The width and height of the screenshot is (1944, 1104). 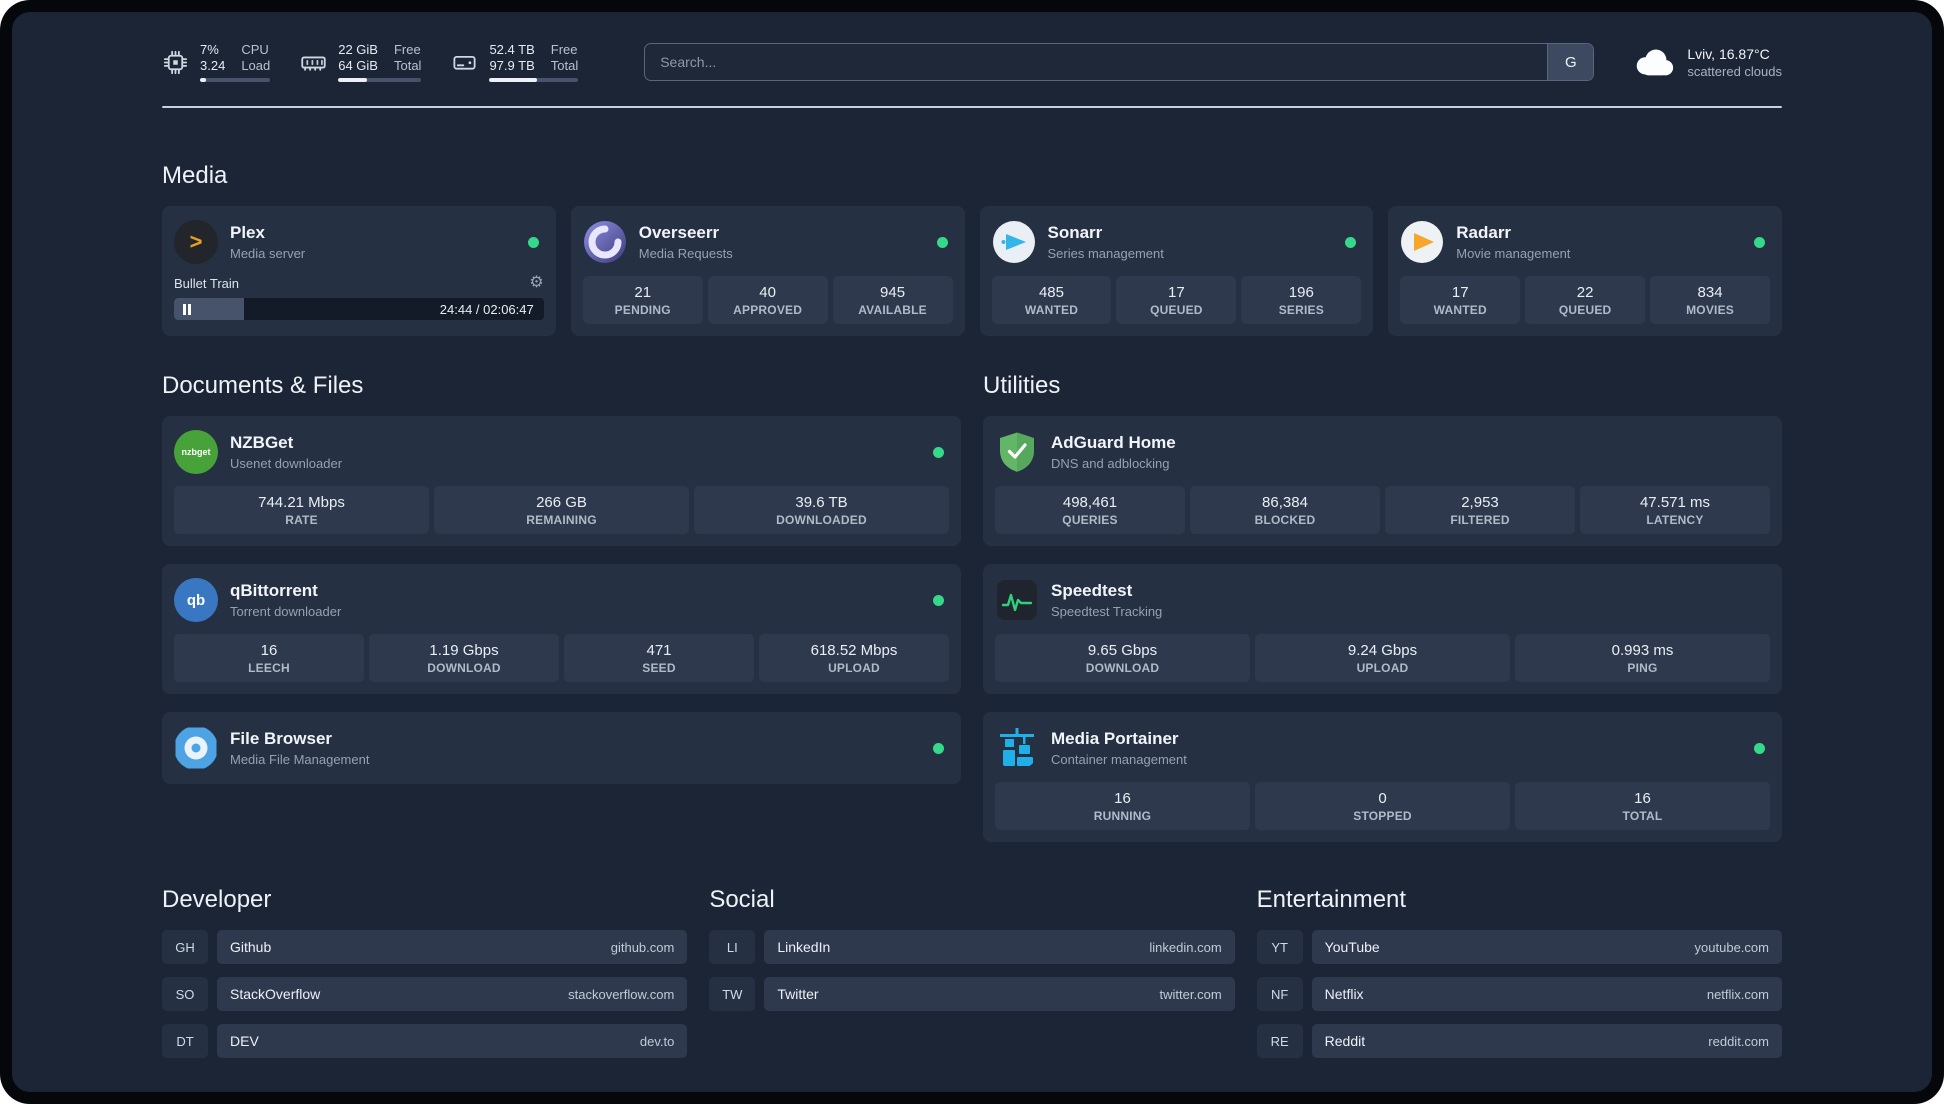 I want to click on radarr-subtitle: Movie management, so click(x=1513, y=253).